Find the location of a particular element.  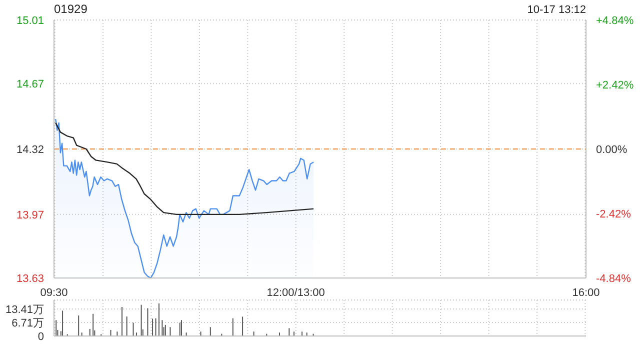

chart-title: 01929 is located at coordinates (71, 9).